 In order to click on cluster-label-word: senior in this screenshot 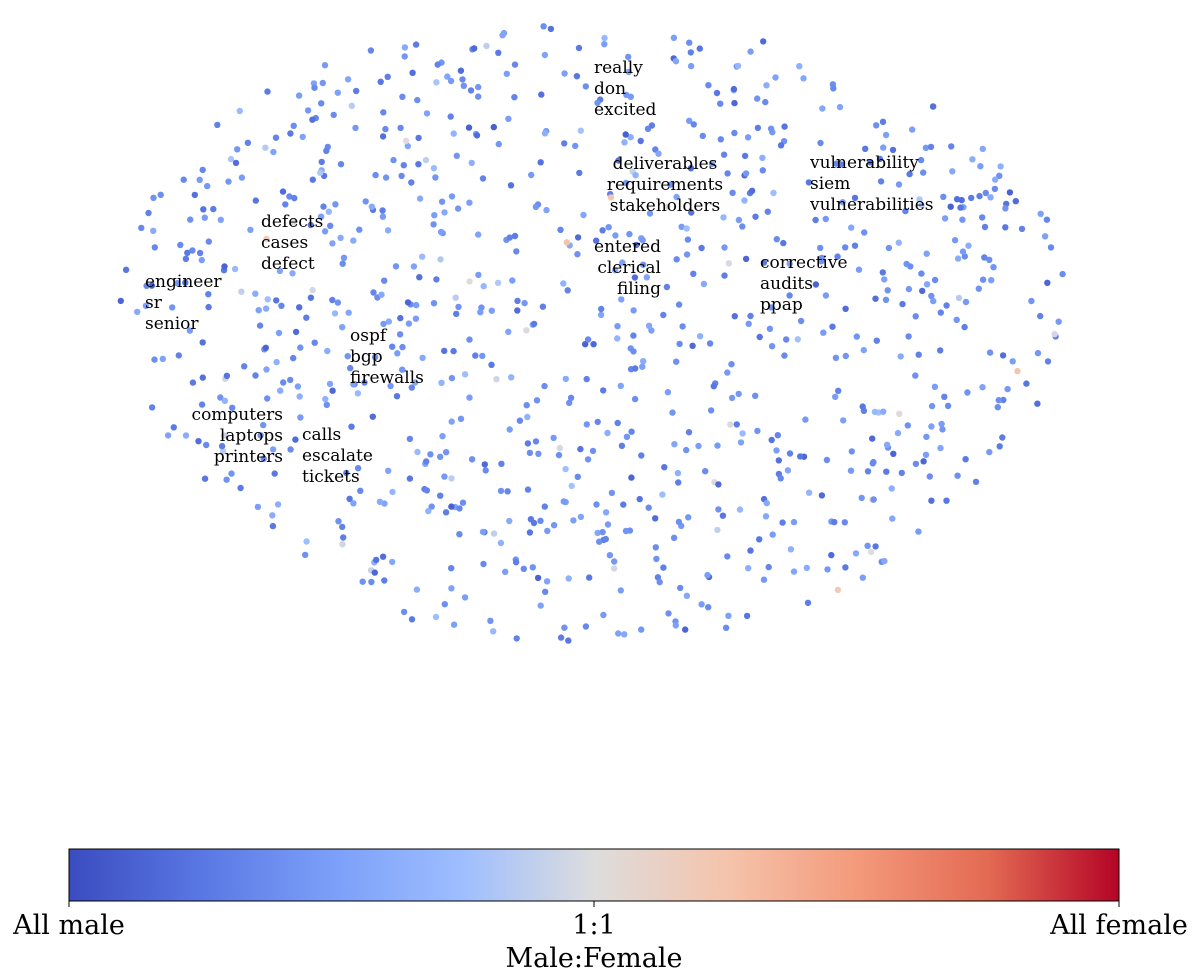, I will do `click(172, 324)`.